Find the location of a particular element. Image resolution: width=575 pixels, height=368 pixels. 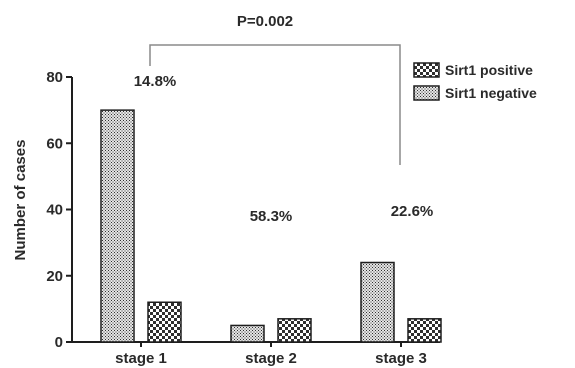

legend: Sirt1 positive Sirt1 negative is located at coordinates (475, 81).